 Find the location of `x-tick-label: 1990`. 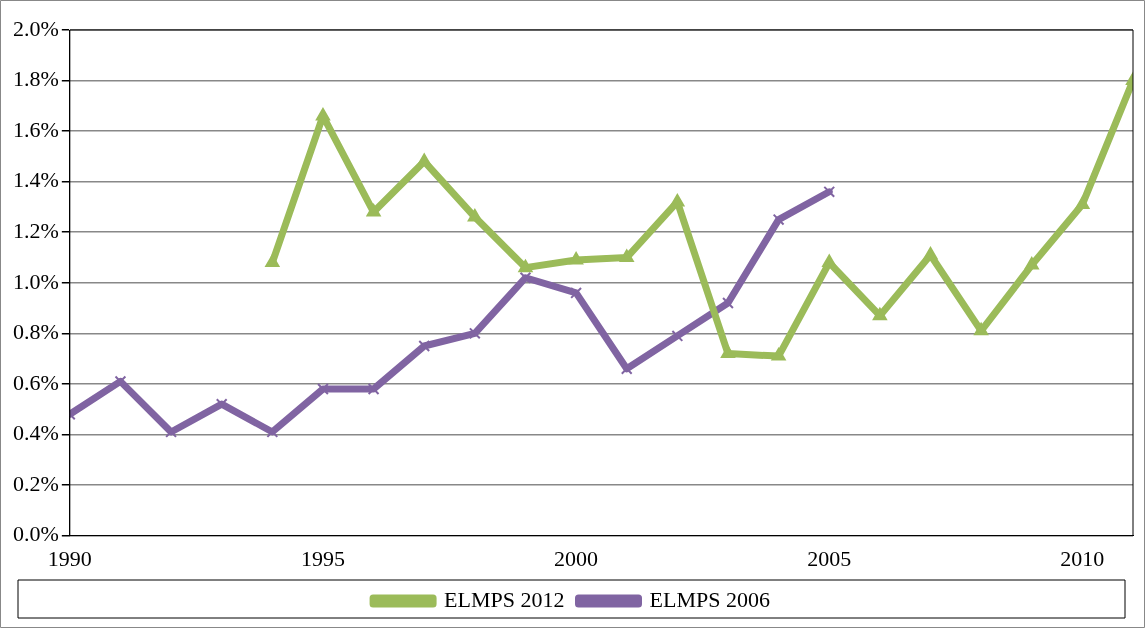

x-tick-label: 1990 is located at coordinates (69, 558).